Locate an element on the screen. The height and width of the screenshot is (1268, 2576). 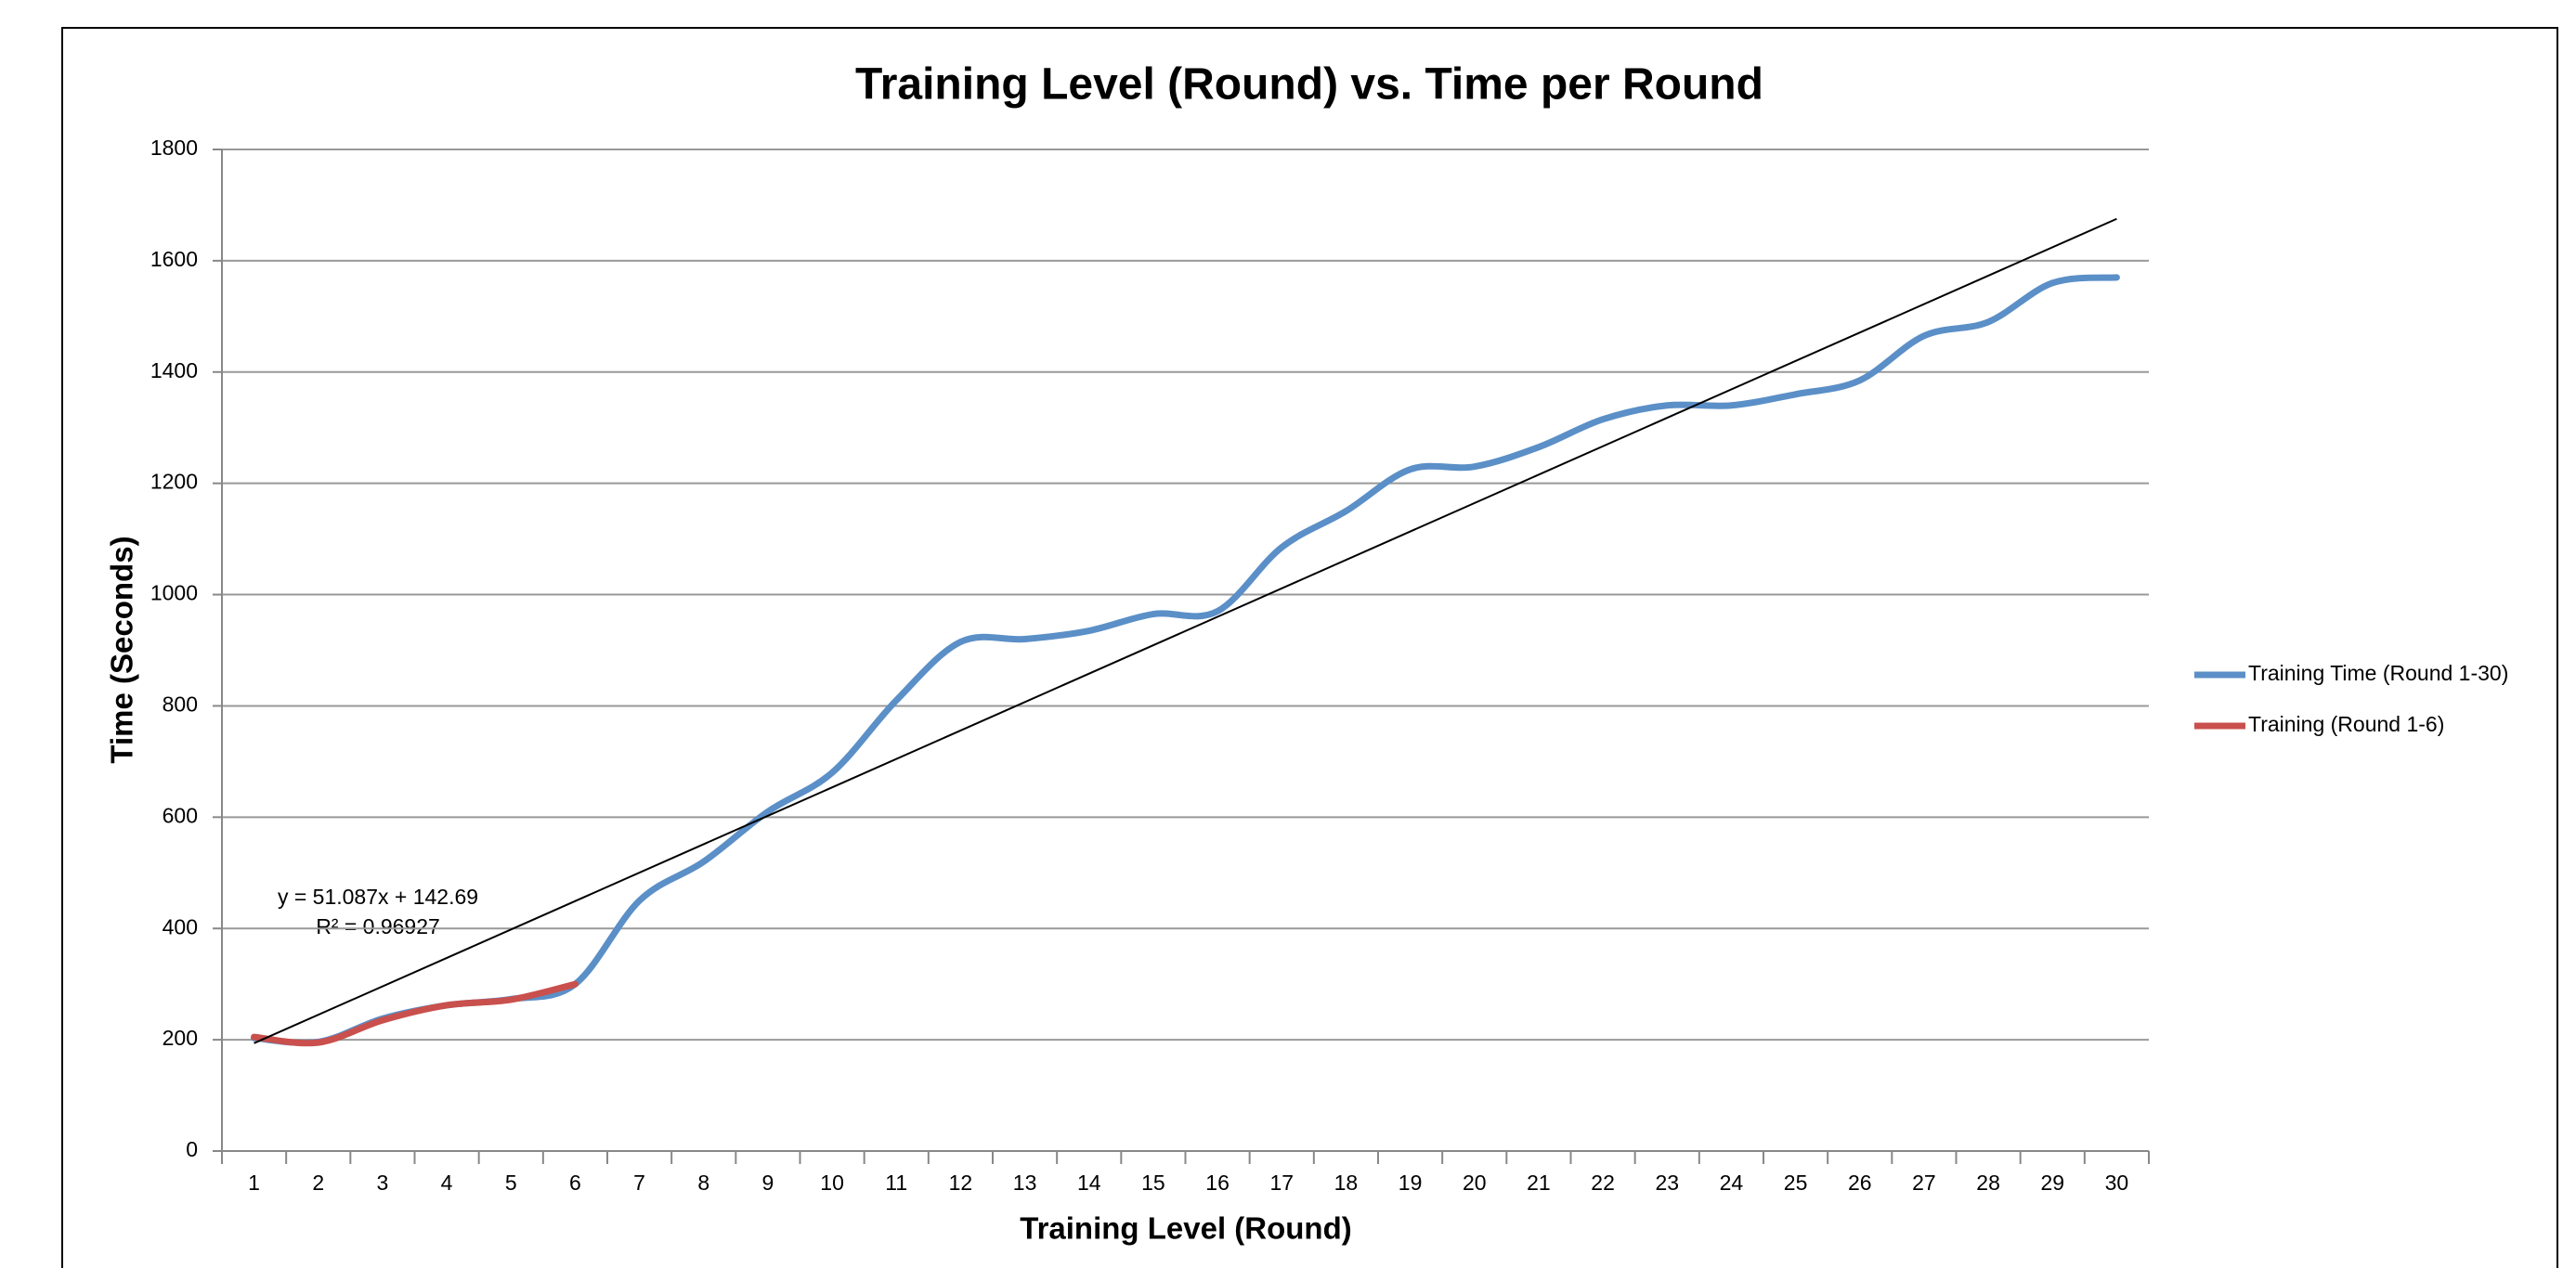
x-tick-label: 10 is located at coordinates (832, 1183).